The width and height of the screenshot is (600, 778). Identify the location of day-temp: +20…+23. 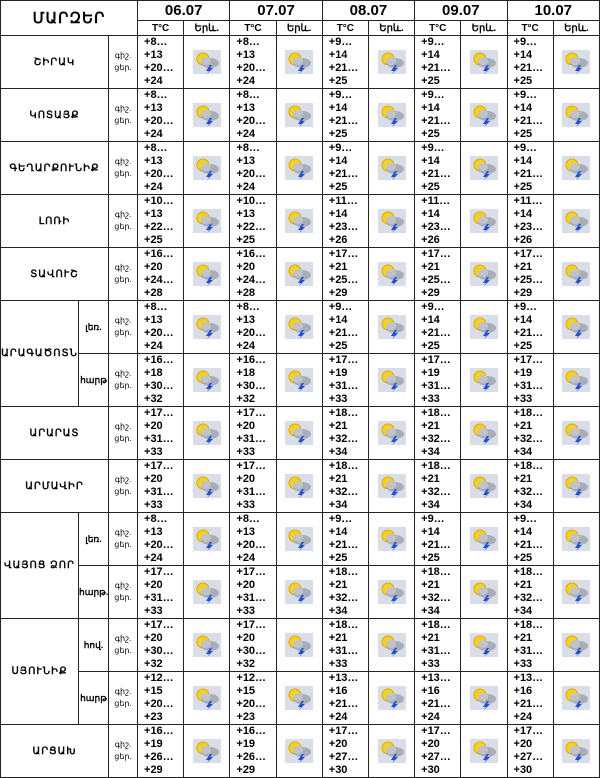
(159, 710).